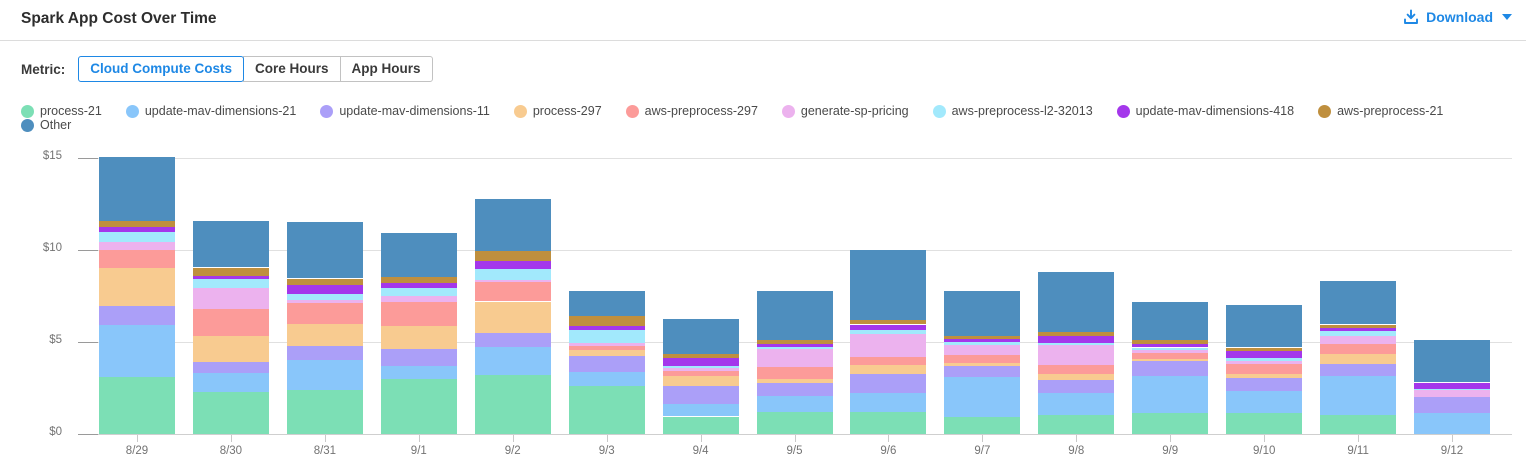 This screenshot has width=1526, height=461. I want to click on legend-item-update-mav-dimensions-418: update-mav-dimensions-418, so click(1205, 111).